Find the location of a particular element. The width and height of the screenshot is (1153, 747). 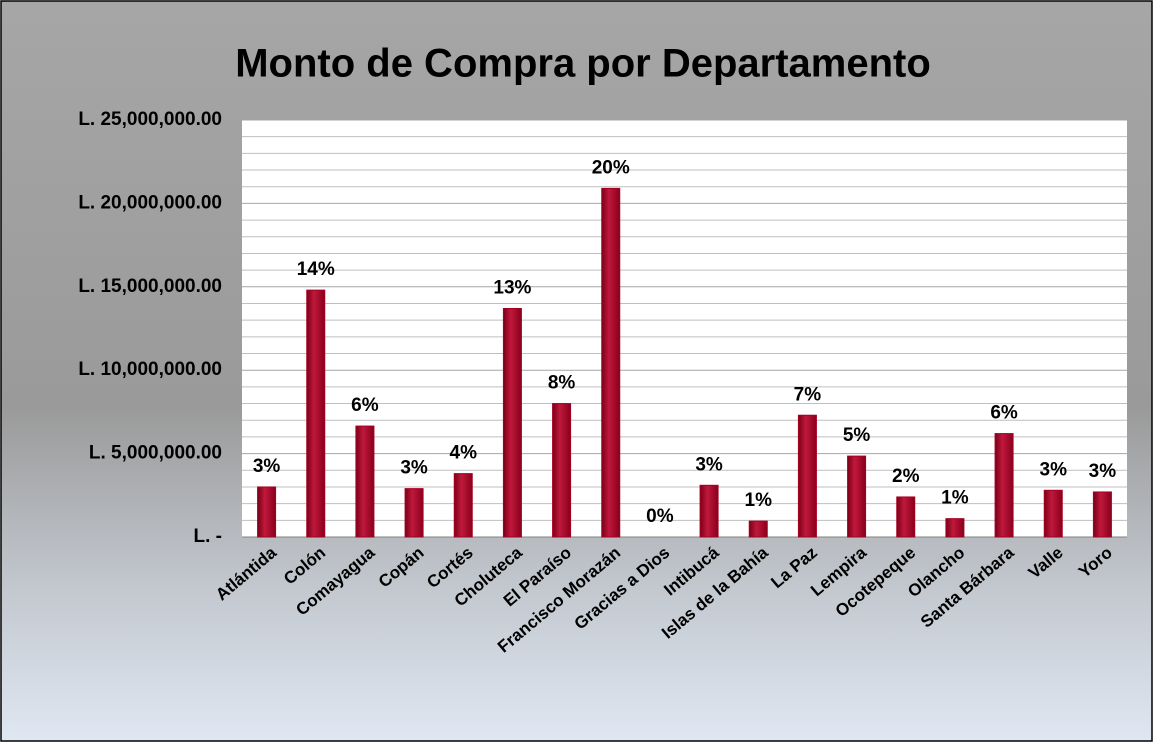

y-tick-label: L. 20,000,000.00 is located at coordinates (150, 202).